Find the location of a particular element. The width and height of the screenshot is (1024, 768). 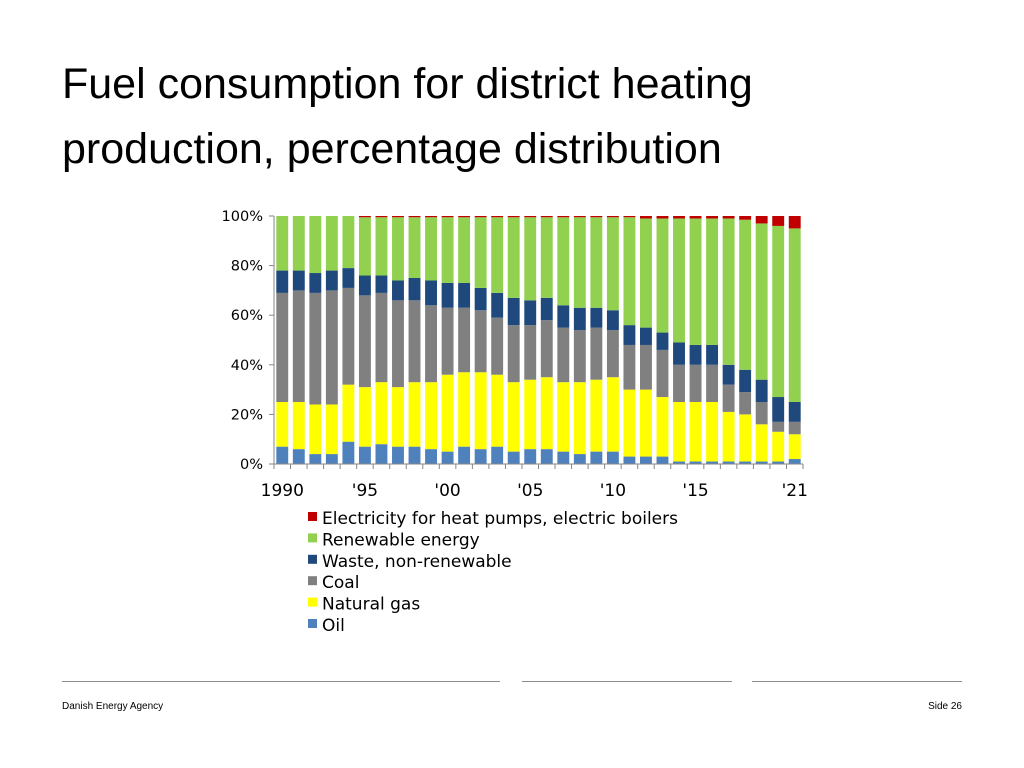

legend-label: Natural gas is located at coordinates (371, 605).